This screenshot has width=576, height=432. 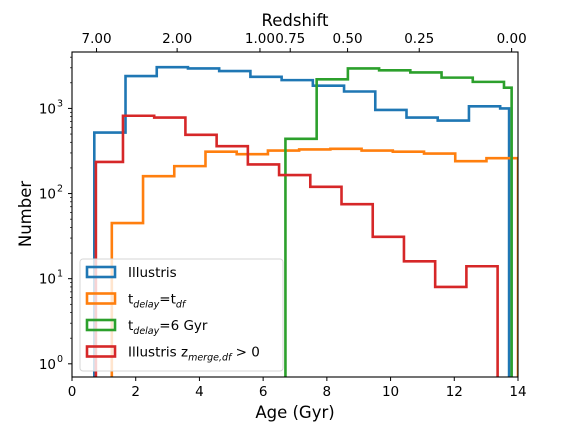 I want to click on legend-label: tdelay=tdf, so click(x=157, y=301).